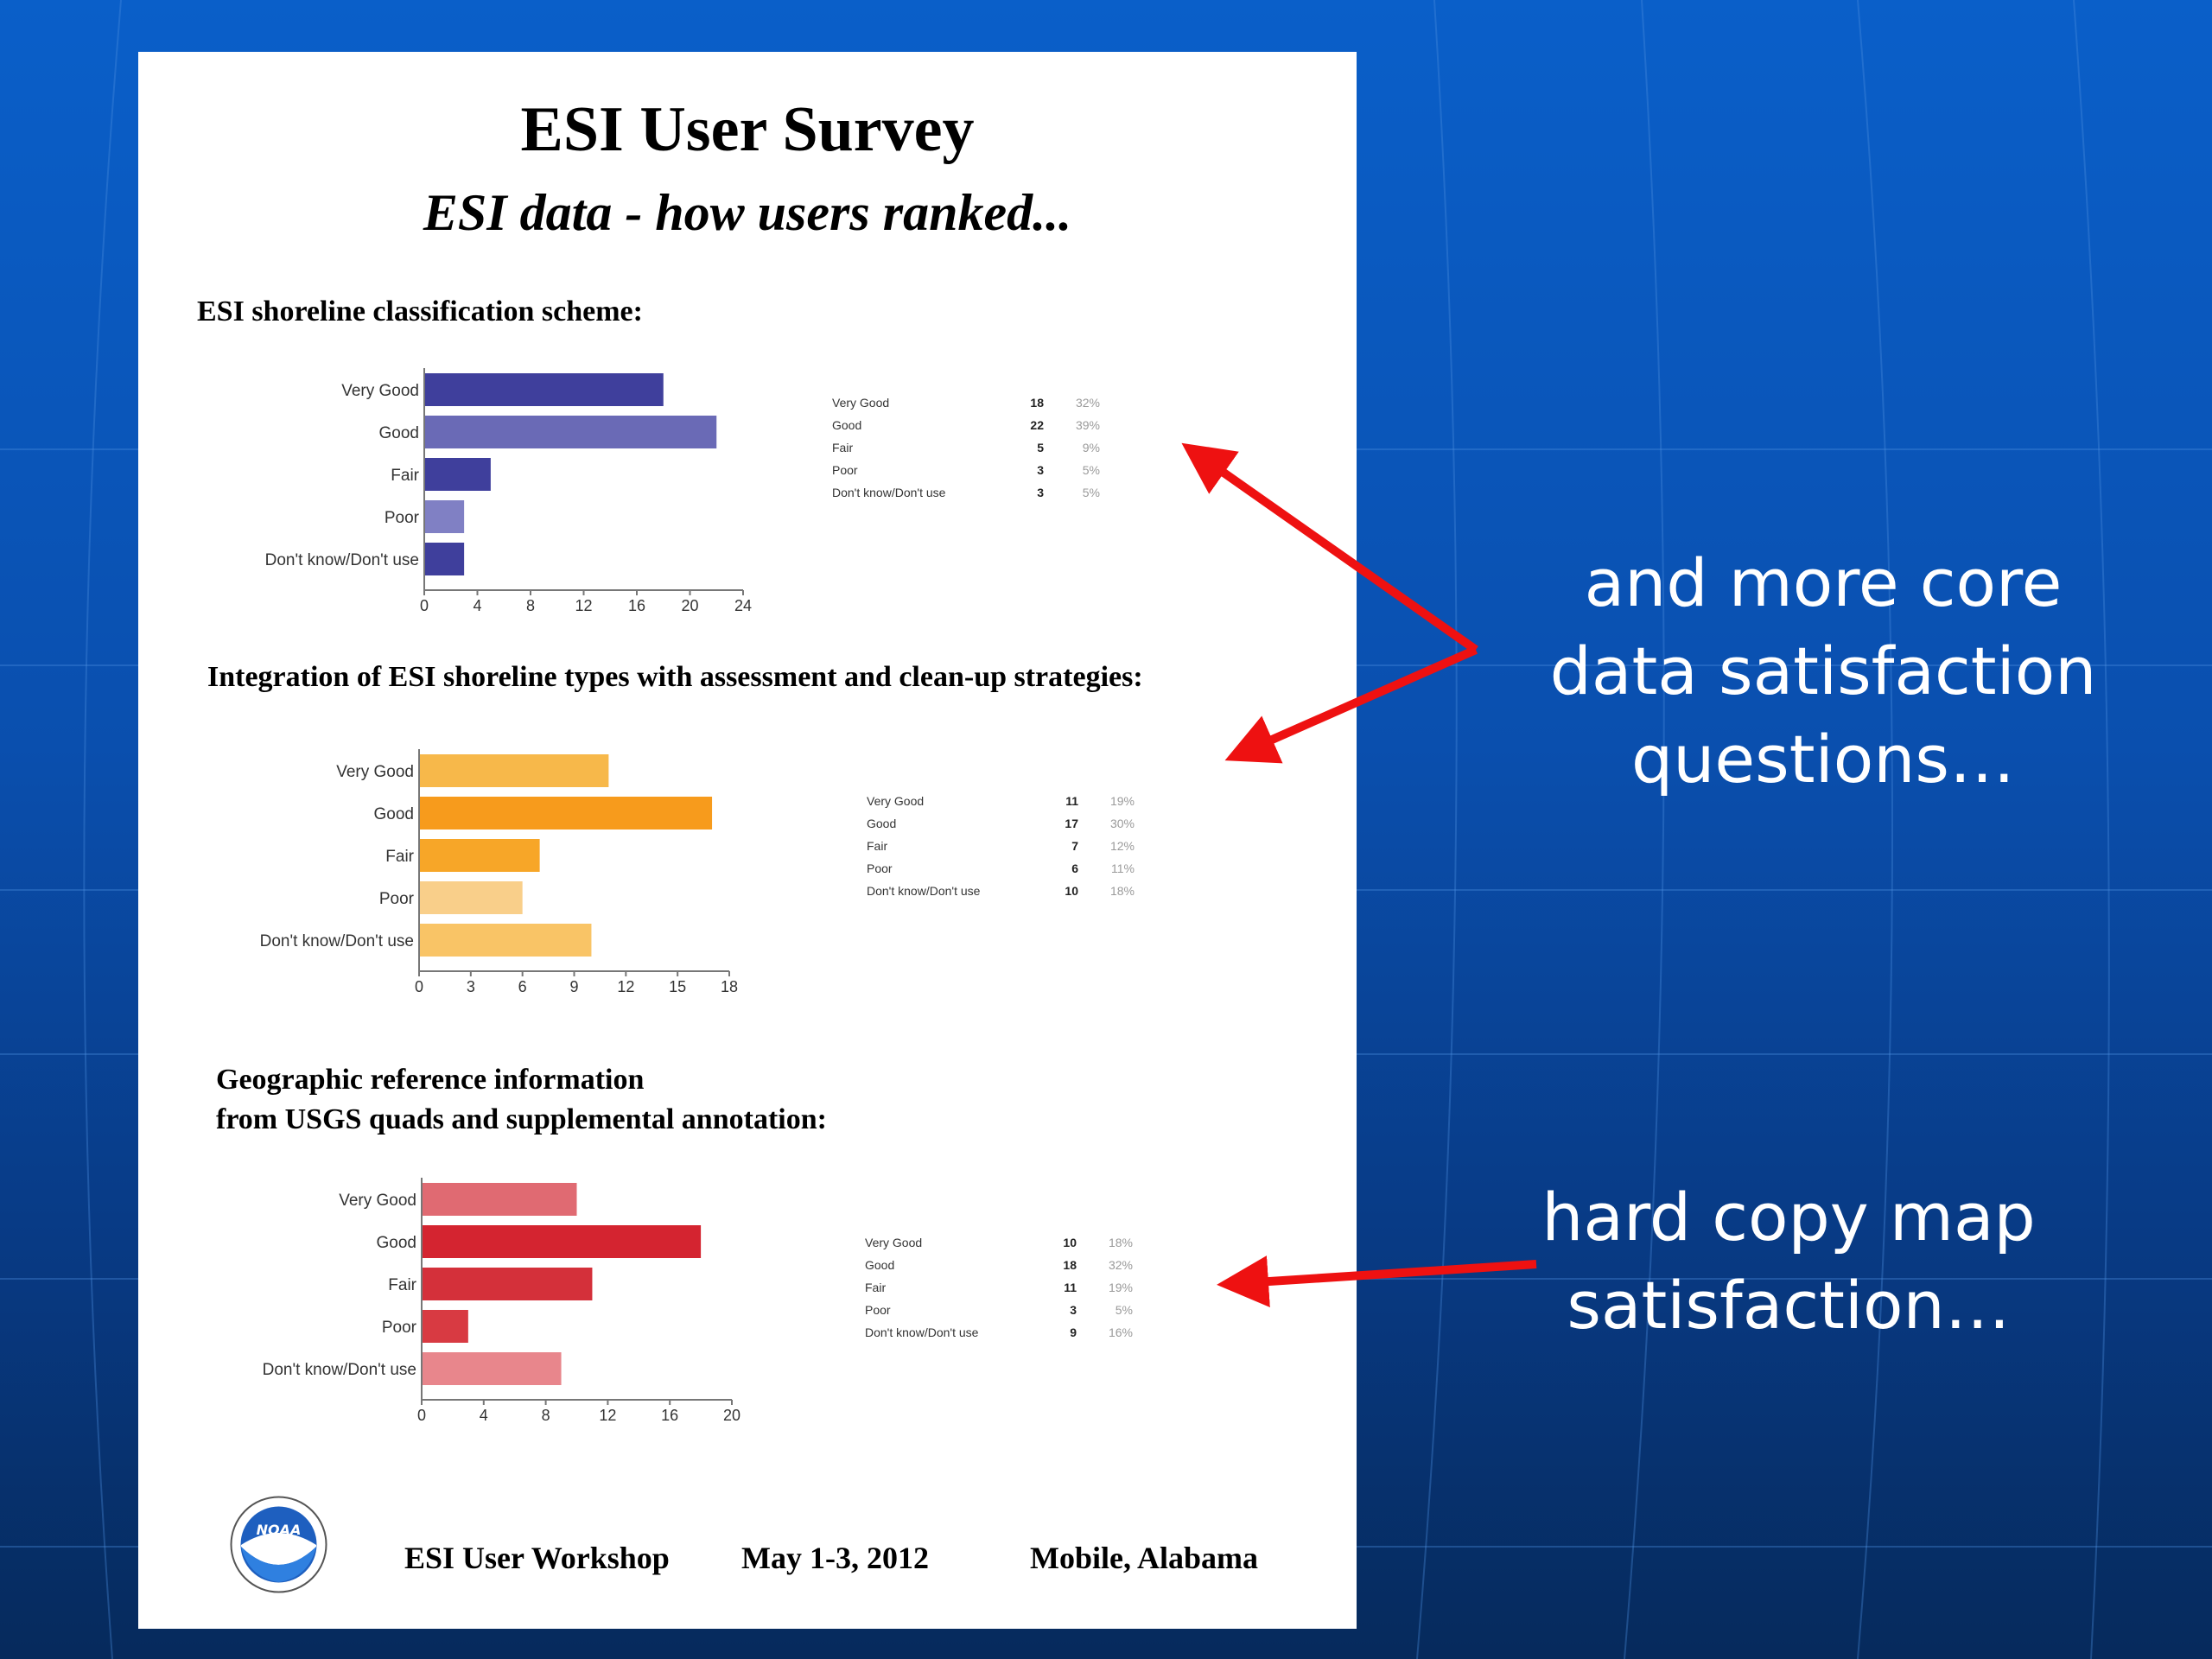 This screenshot has height=1659, width=2212. I want to click on summary-percent: 39%, so click(1087, 425).